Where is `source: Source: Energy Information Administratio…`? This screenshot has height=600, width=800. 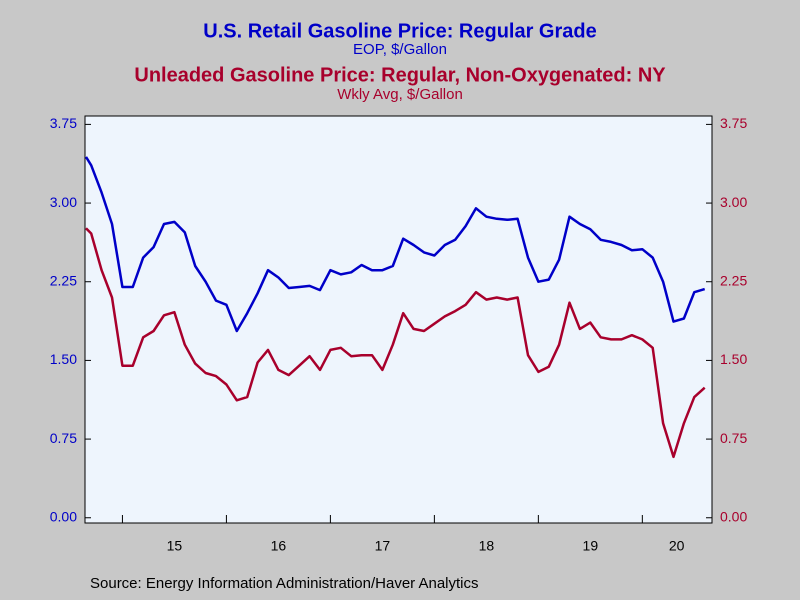
source: Source: Energy Information Administratio… is located at coordinates (284, 583).